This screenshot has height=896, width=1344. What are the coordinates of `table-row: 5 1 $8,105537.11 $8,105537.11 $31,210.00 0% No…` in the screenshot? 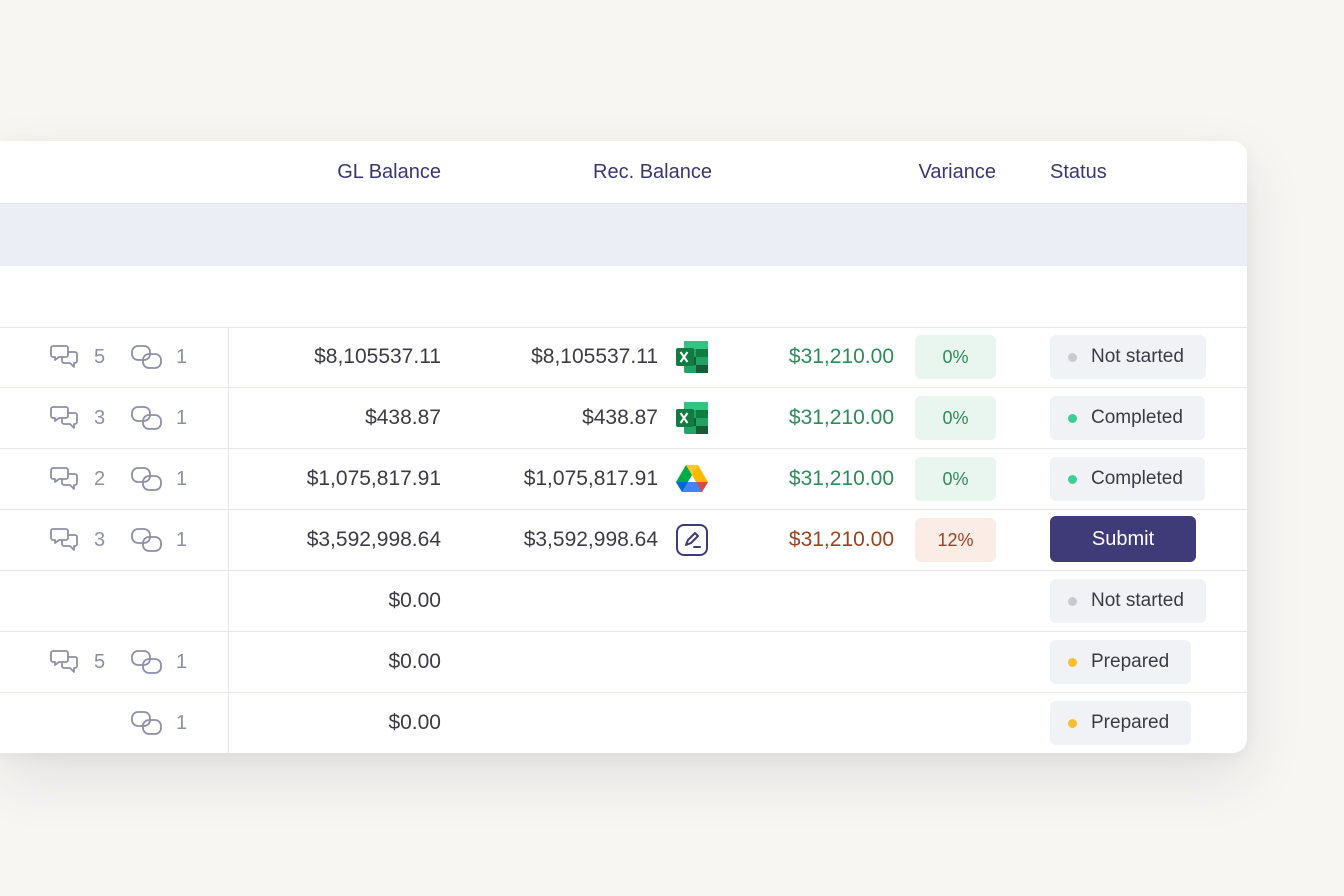 It's located at (623, 357).